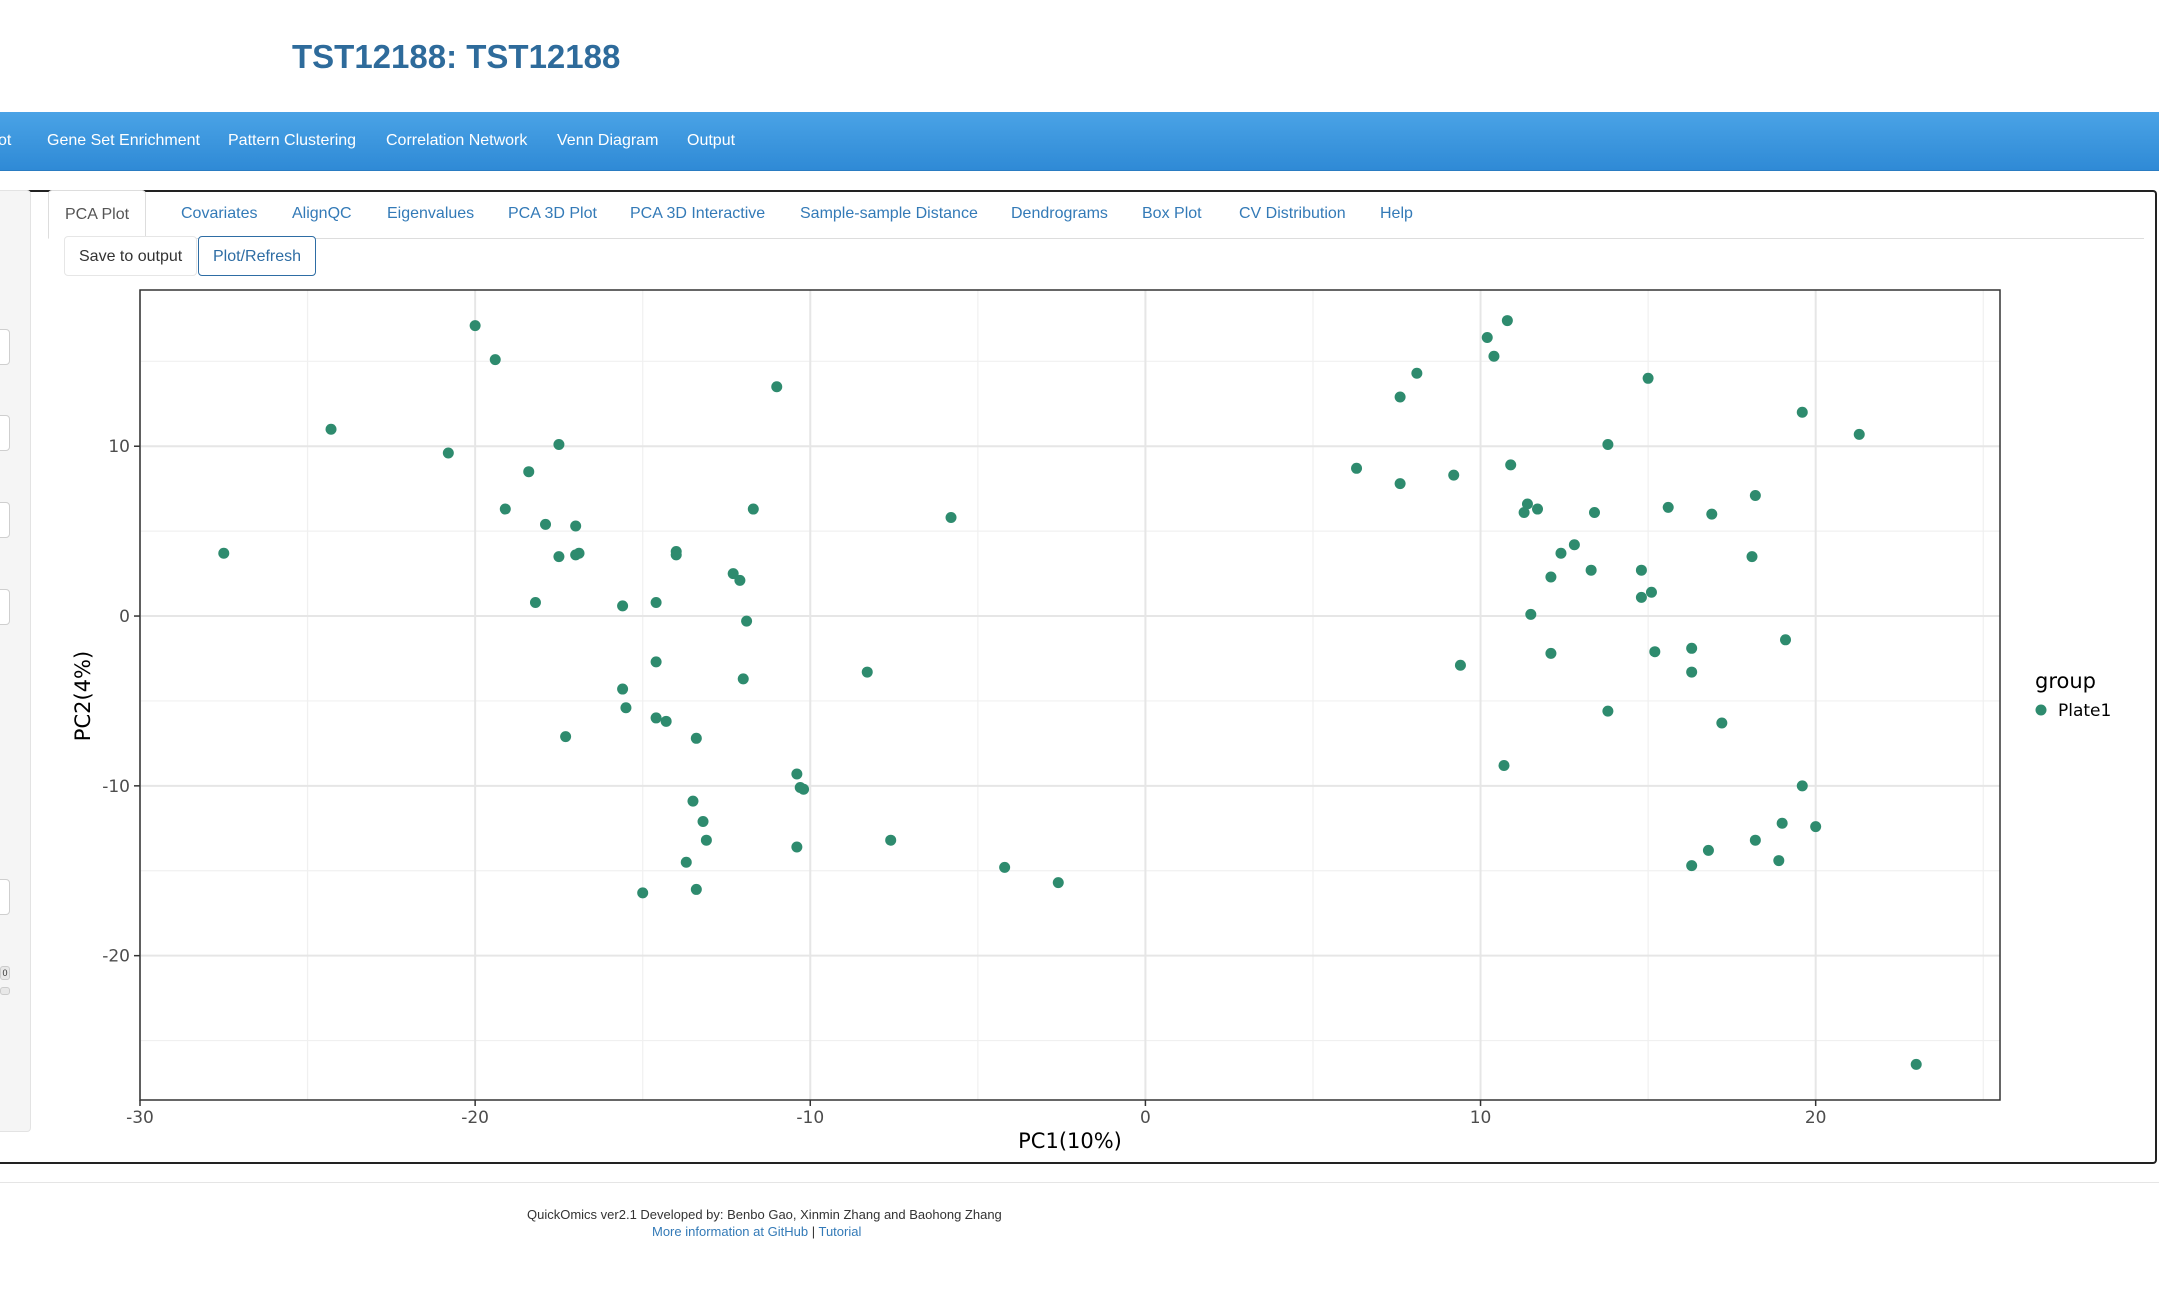 Image resolution: width=2159 pixels, height=1300 pixels. I want to click on nav-item-gene-set-enrichment: Gene Set Enrichment, so click(123, 140).